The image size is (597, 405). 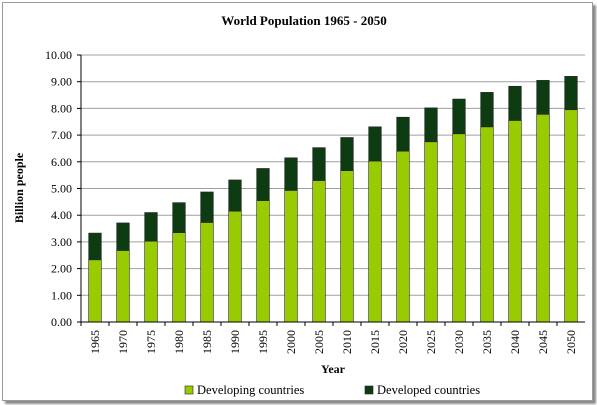 I want to click on x-tick-label: 2050, so click(x=571, y=342).